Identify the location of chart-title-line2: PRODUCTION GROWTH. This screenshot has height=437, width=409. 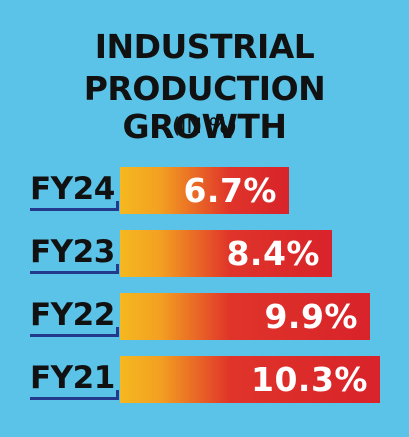
(204, 107).